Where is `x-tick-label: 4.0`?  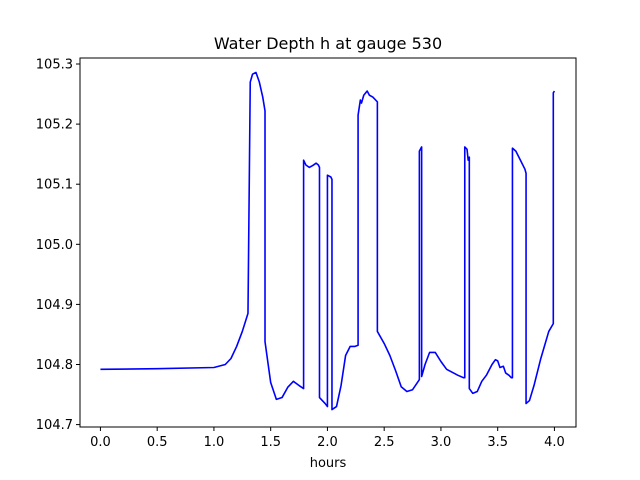
x-tick-label: 4.0 is located at coordinates (554, 442).